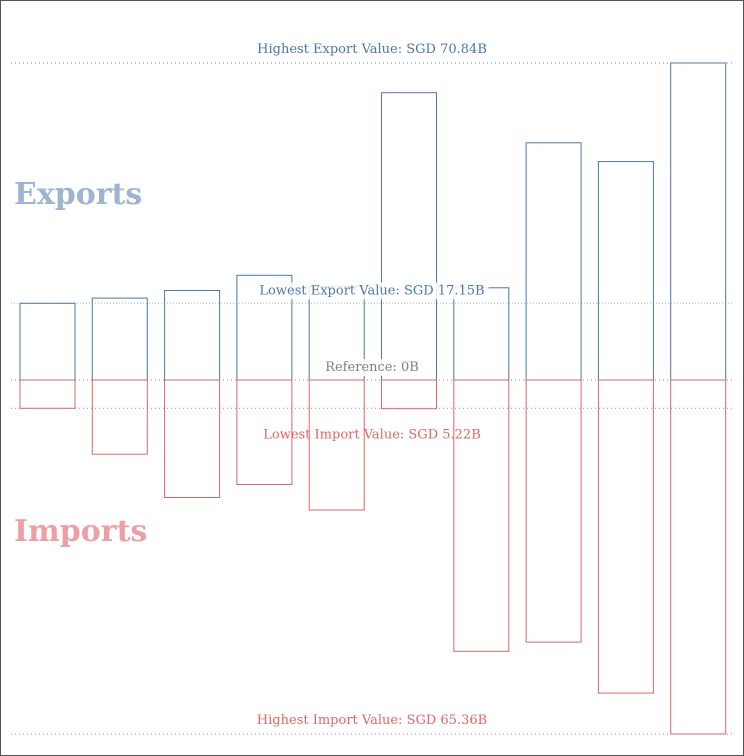 The image size is (744, 756). I want to click on imports-annotation: Imports, so click(80, 531).